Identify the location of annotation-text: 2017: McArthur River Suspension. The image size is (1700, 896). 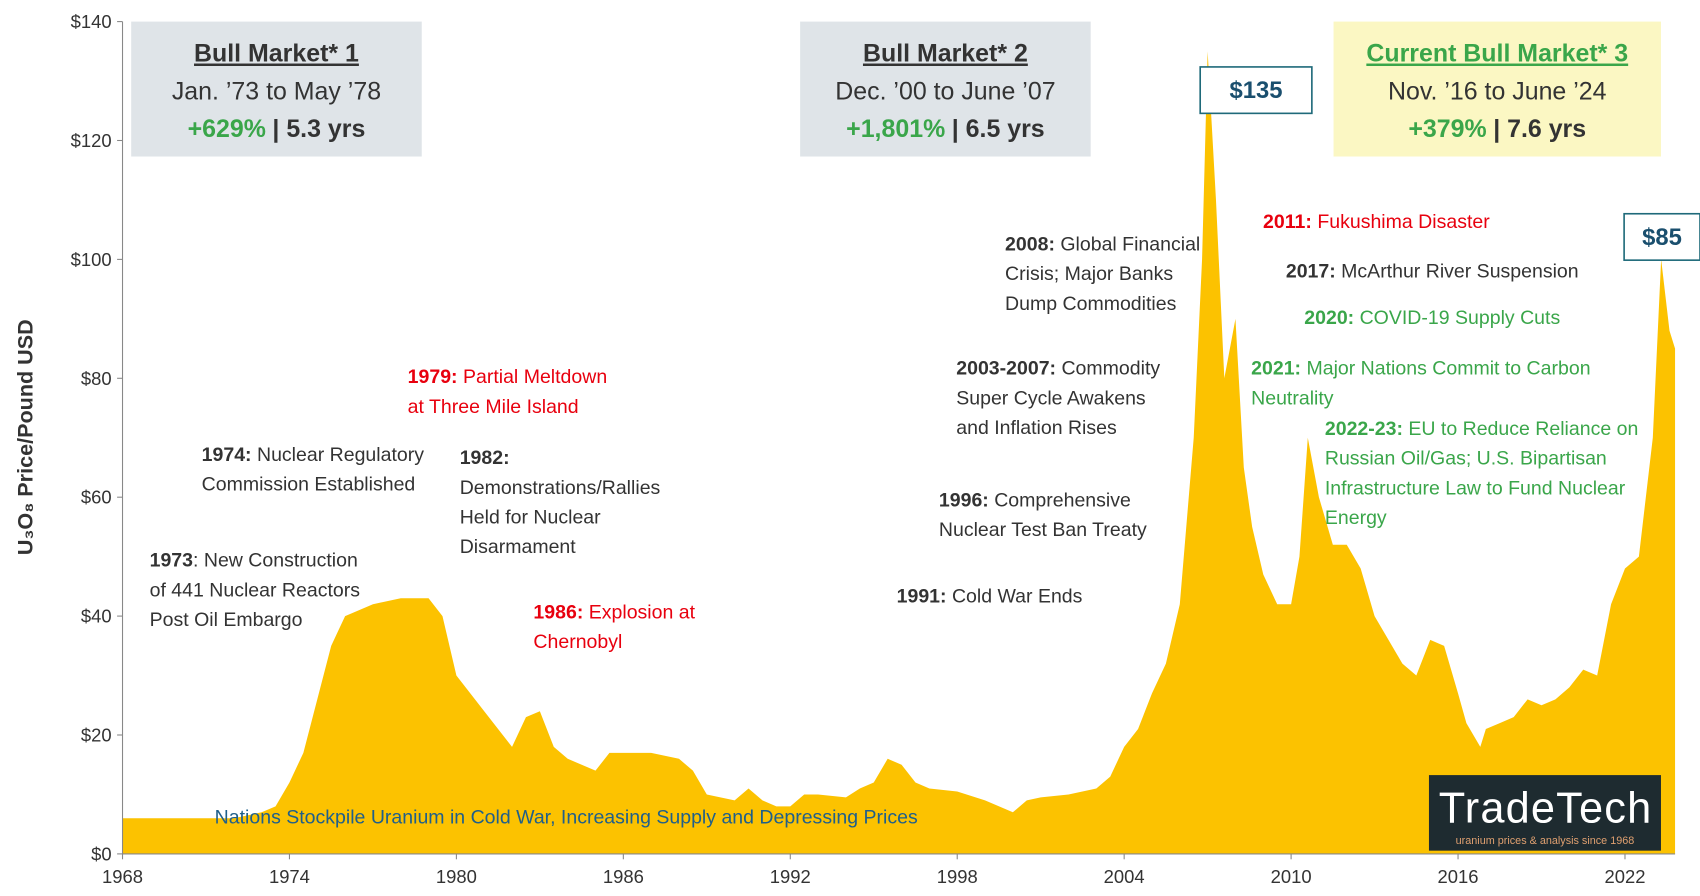
(1432, 271).